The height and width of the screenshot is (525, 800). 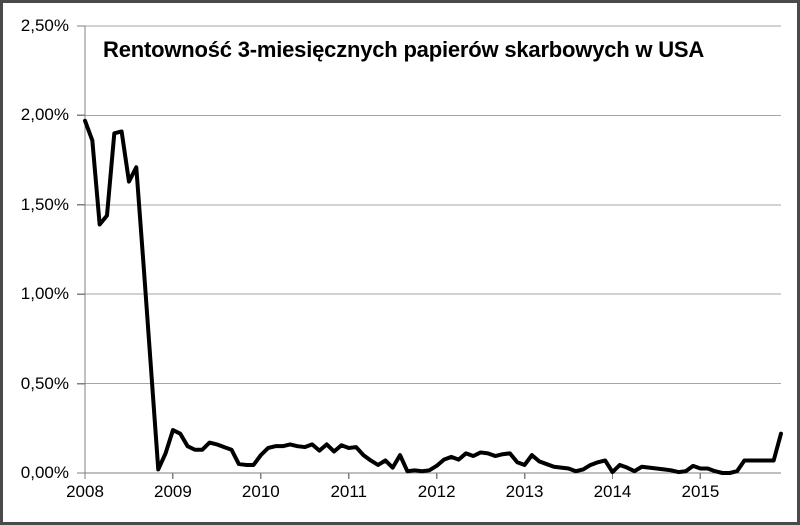 I want to click on y-tick-label: 1,00%, so click(x=44, y=294).